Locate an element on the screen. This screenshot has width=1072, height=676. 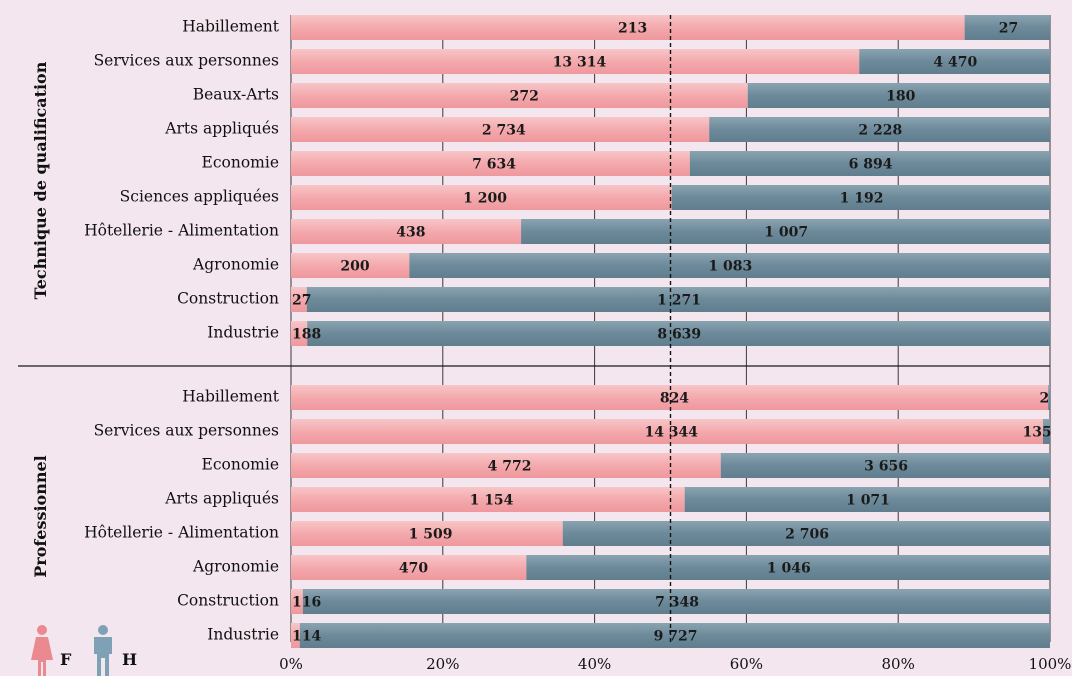
value-label-male: 180 is located at coordinates (900, 97).